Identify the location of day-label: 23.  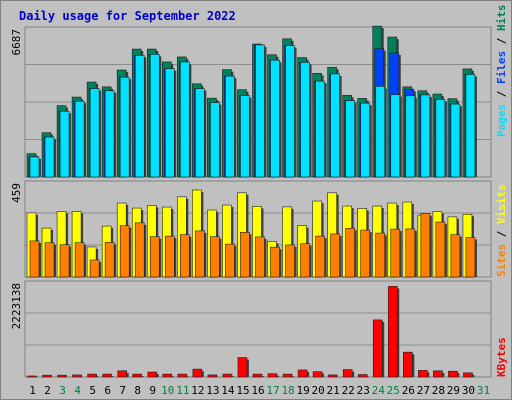
(363, 390).